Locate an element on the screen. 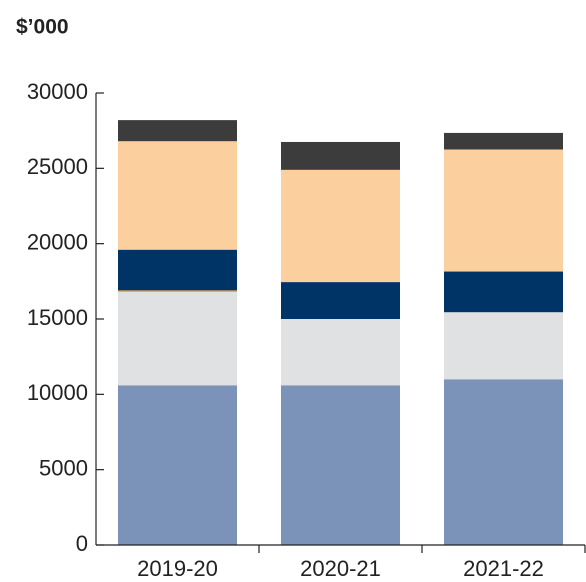 The image size is (586, 582). y-tick-label: 25000 is located at coordinates (57, 166).